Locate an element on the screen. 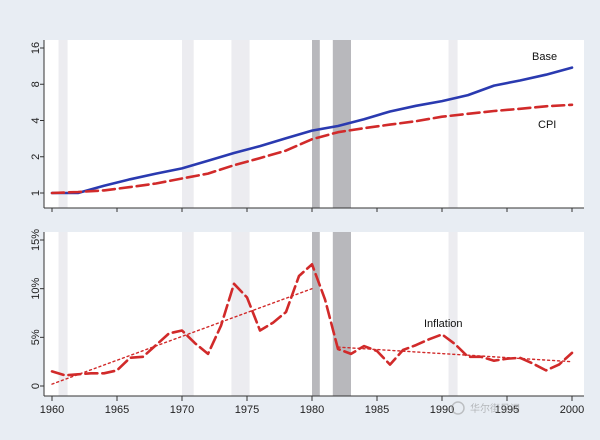 This screenshot has height=440, width=600. bottom-y-tick-label-2: 10% is located at coordinates (36, 288).